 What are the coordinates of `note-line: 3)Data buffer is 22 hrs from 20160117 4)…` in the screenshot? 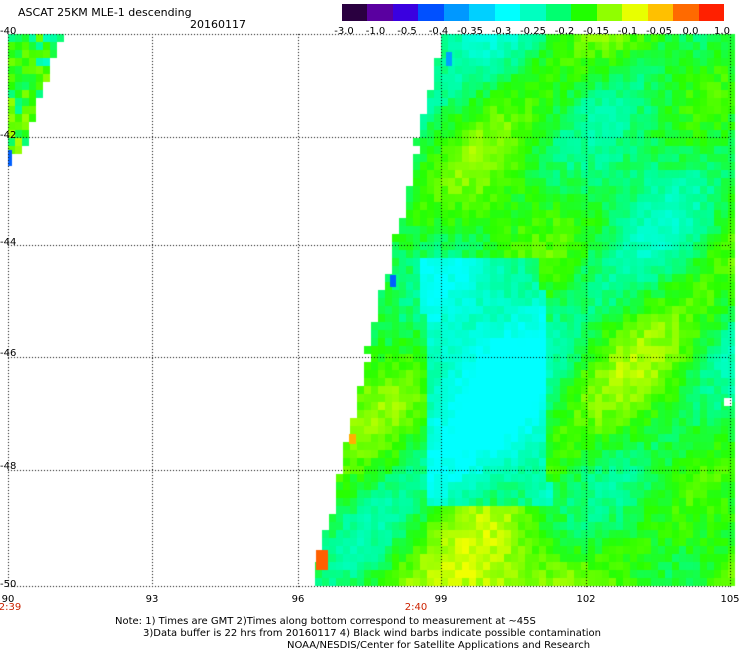 It's located at (372, 633).